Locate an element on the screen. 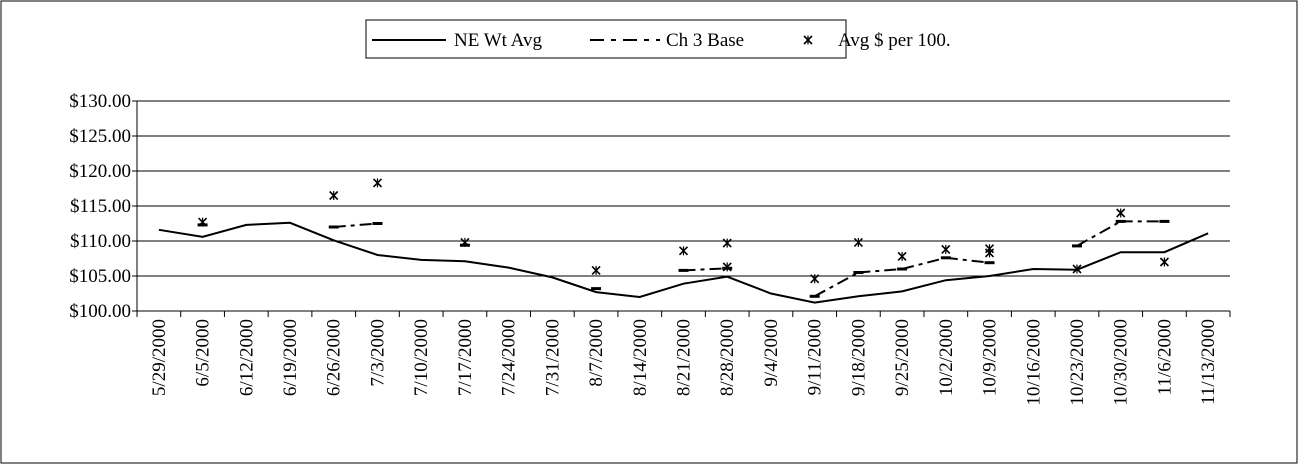  y-tick-label: $100.00 is located at coordinates (100, 311).